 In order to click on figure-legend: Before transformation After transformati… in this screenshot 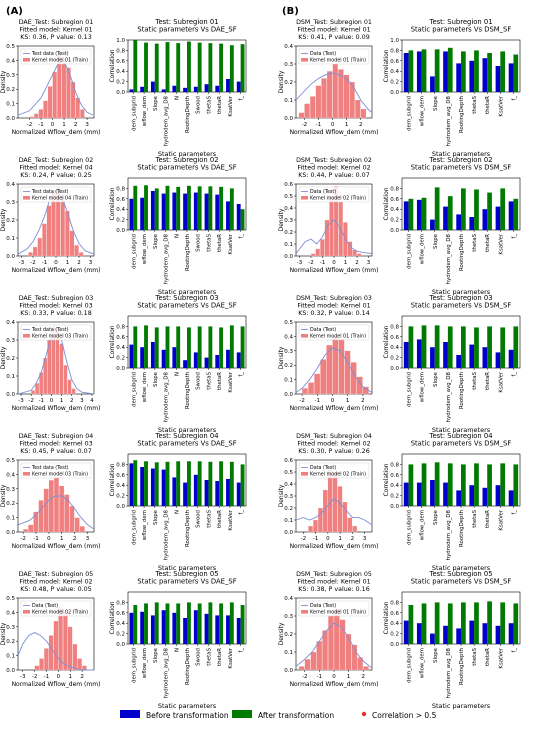, I will do `click(278, 715)`.